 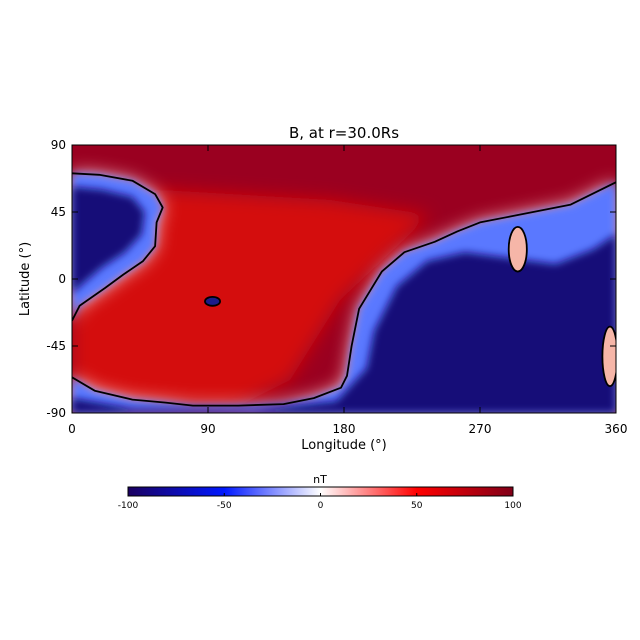 I want to click on chart-title: B, at r=30.0Rs, so click(x=344, y=133).